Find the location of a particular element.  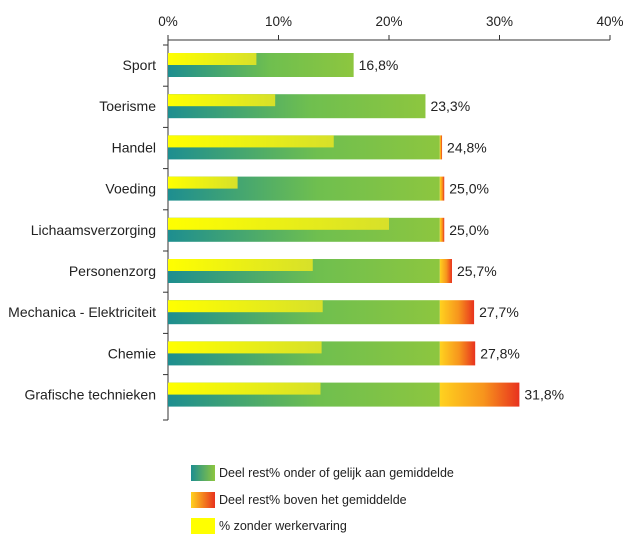

category-label: Personenzorg is located at coordinates (112, 271).